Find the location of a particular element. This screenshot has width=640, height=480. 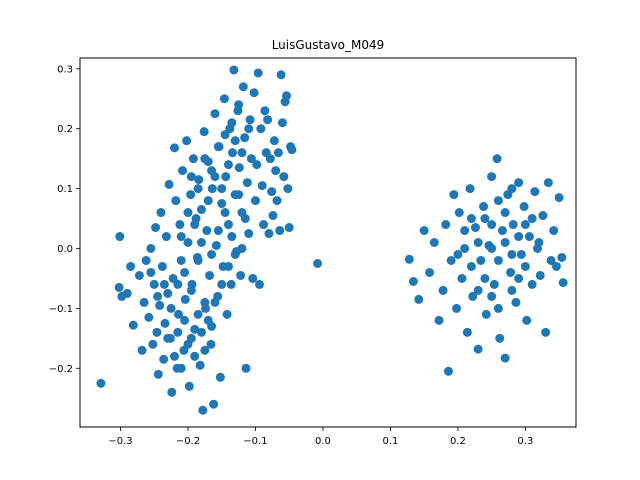

y-tick-label: −0.1 is located at coordinates (61, 309).